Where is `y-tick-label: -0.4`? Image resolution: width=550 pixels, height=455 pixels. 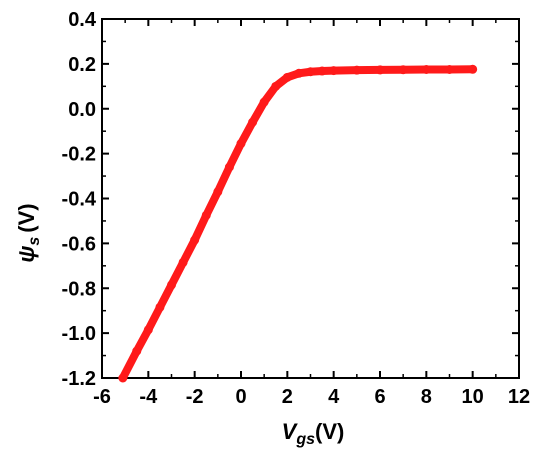 y-tick-label: -0.4 is located at coordinates (79, 200).